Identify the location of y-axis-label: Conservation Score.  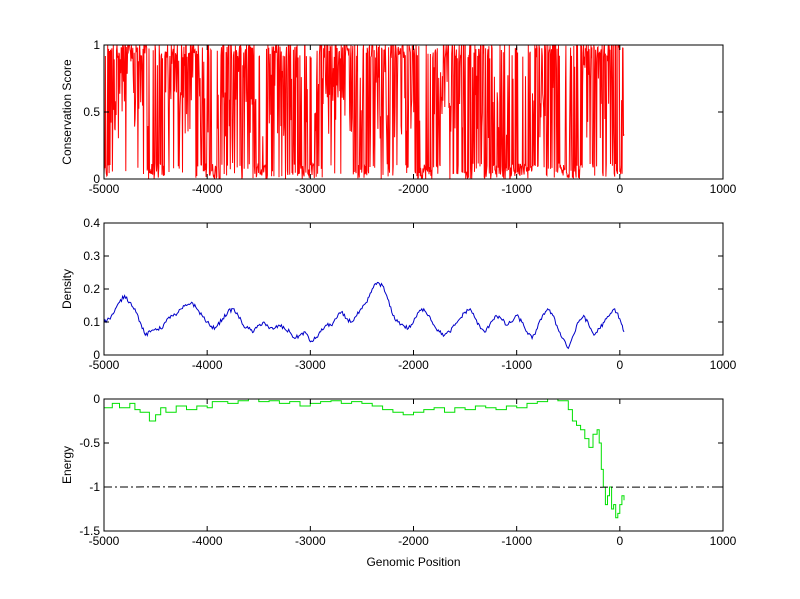
(67, 112).